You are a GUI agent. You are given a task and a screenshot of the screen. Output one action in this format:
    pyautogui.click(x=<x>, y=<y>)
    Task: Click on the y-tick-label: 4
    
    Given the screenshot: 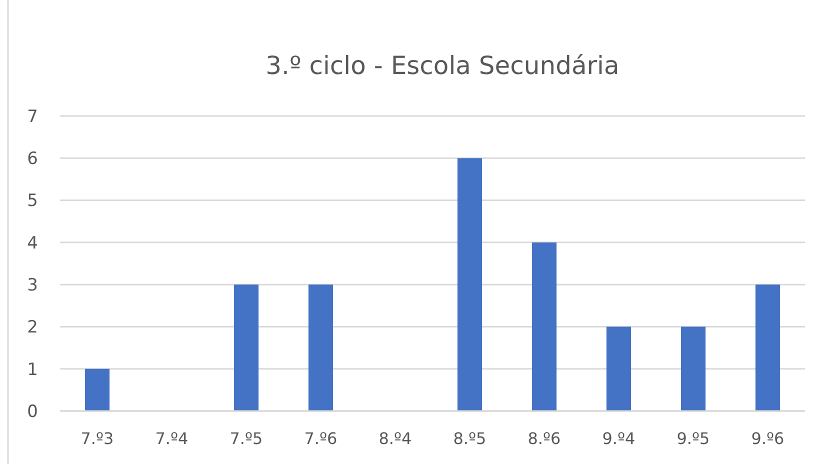 What is the action you would take?
    pyautogui.click(x=32, y=243)
    